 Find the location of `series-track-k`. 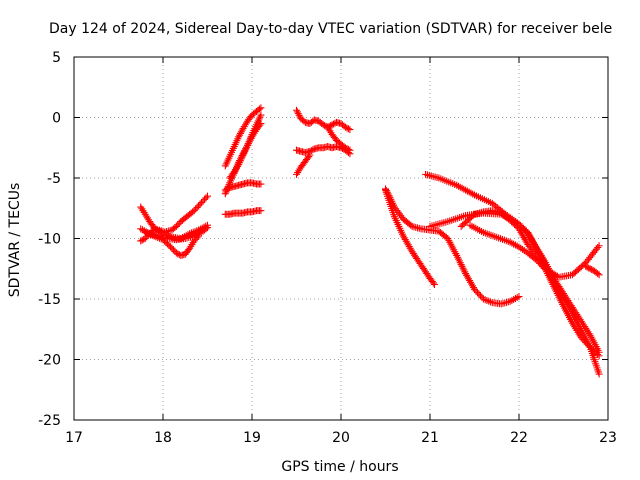

series-track-k is located at coordinates (323, 150).